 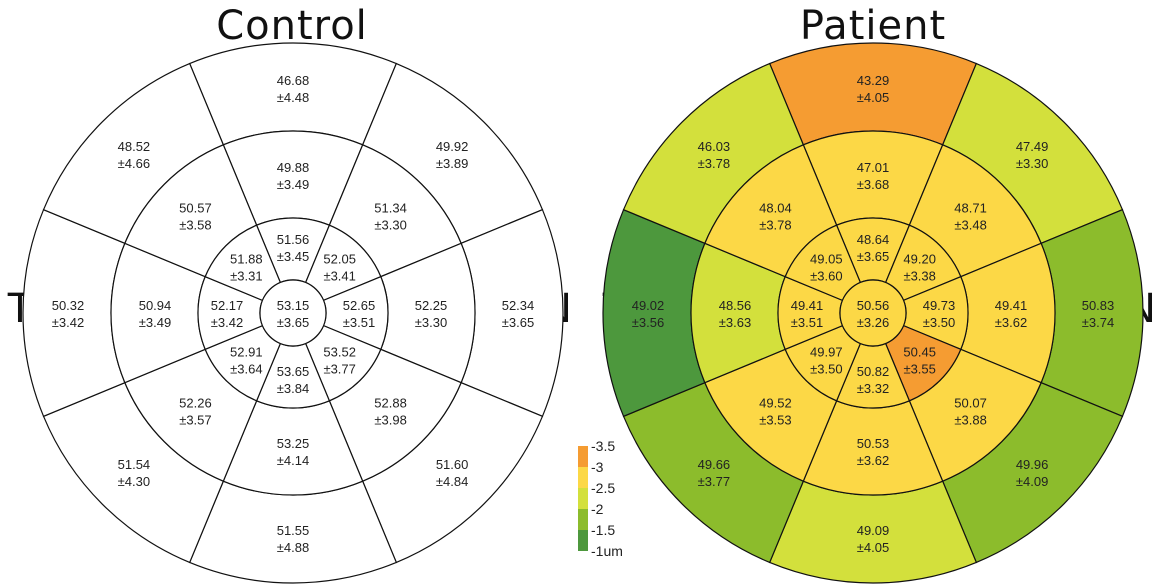 I want to click on ring2-sector-4-label-sd: ±3.88, so click(x=970, y=420).